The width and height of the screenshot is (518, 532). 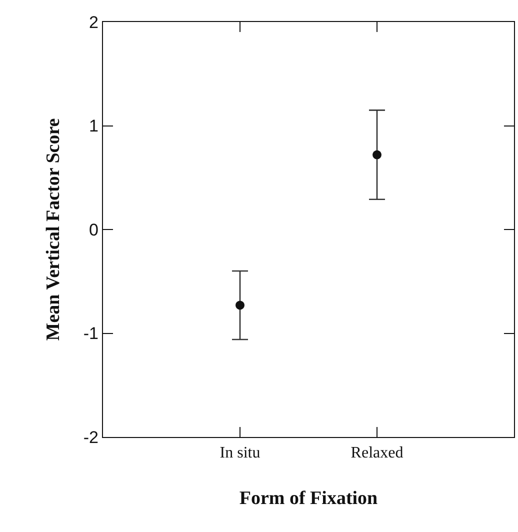 What do you see at coordinates (93, 22) in the screenshot?
I see `y-tick-label: 2` at bounding box center [93, 22].